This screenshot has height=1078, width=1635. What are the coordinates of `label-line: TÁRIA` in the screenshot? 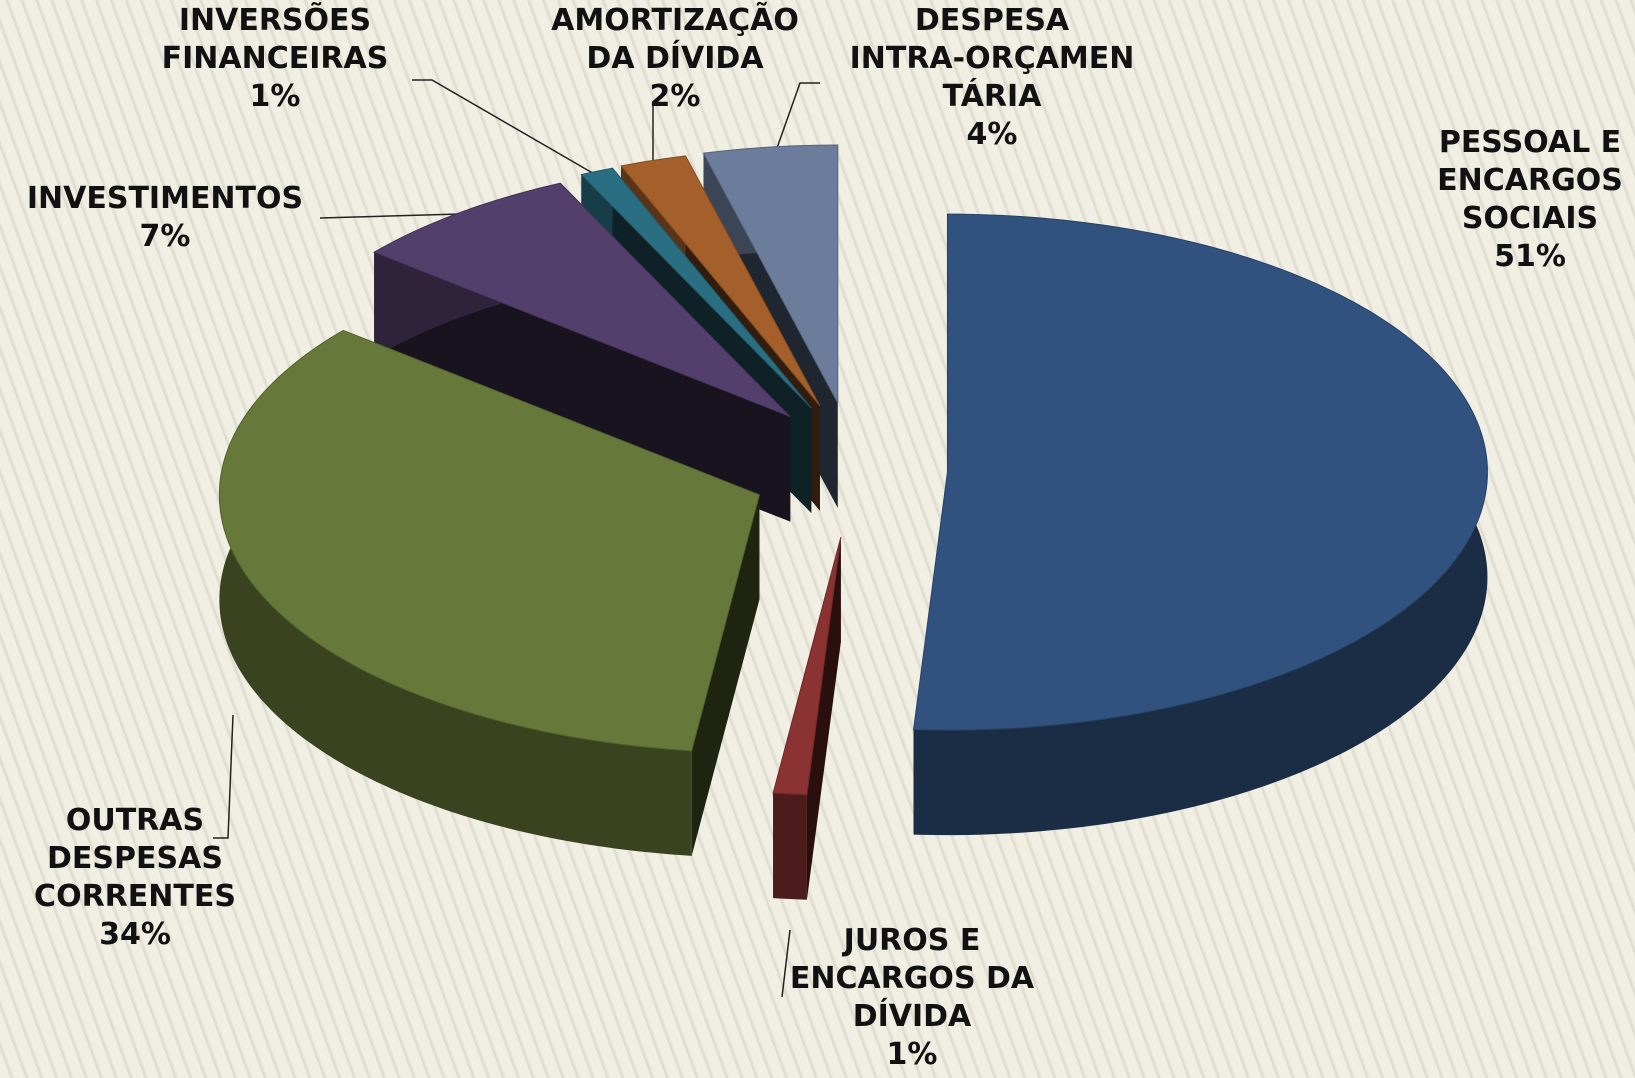 It's located at (993, 96).